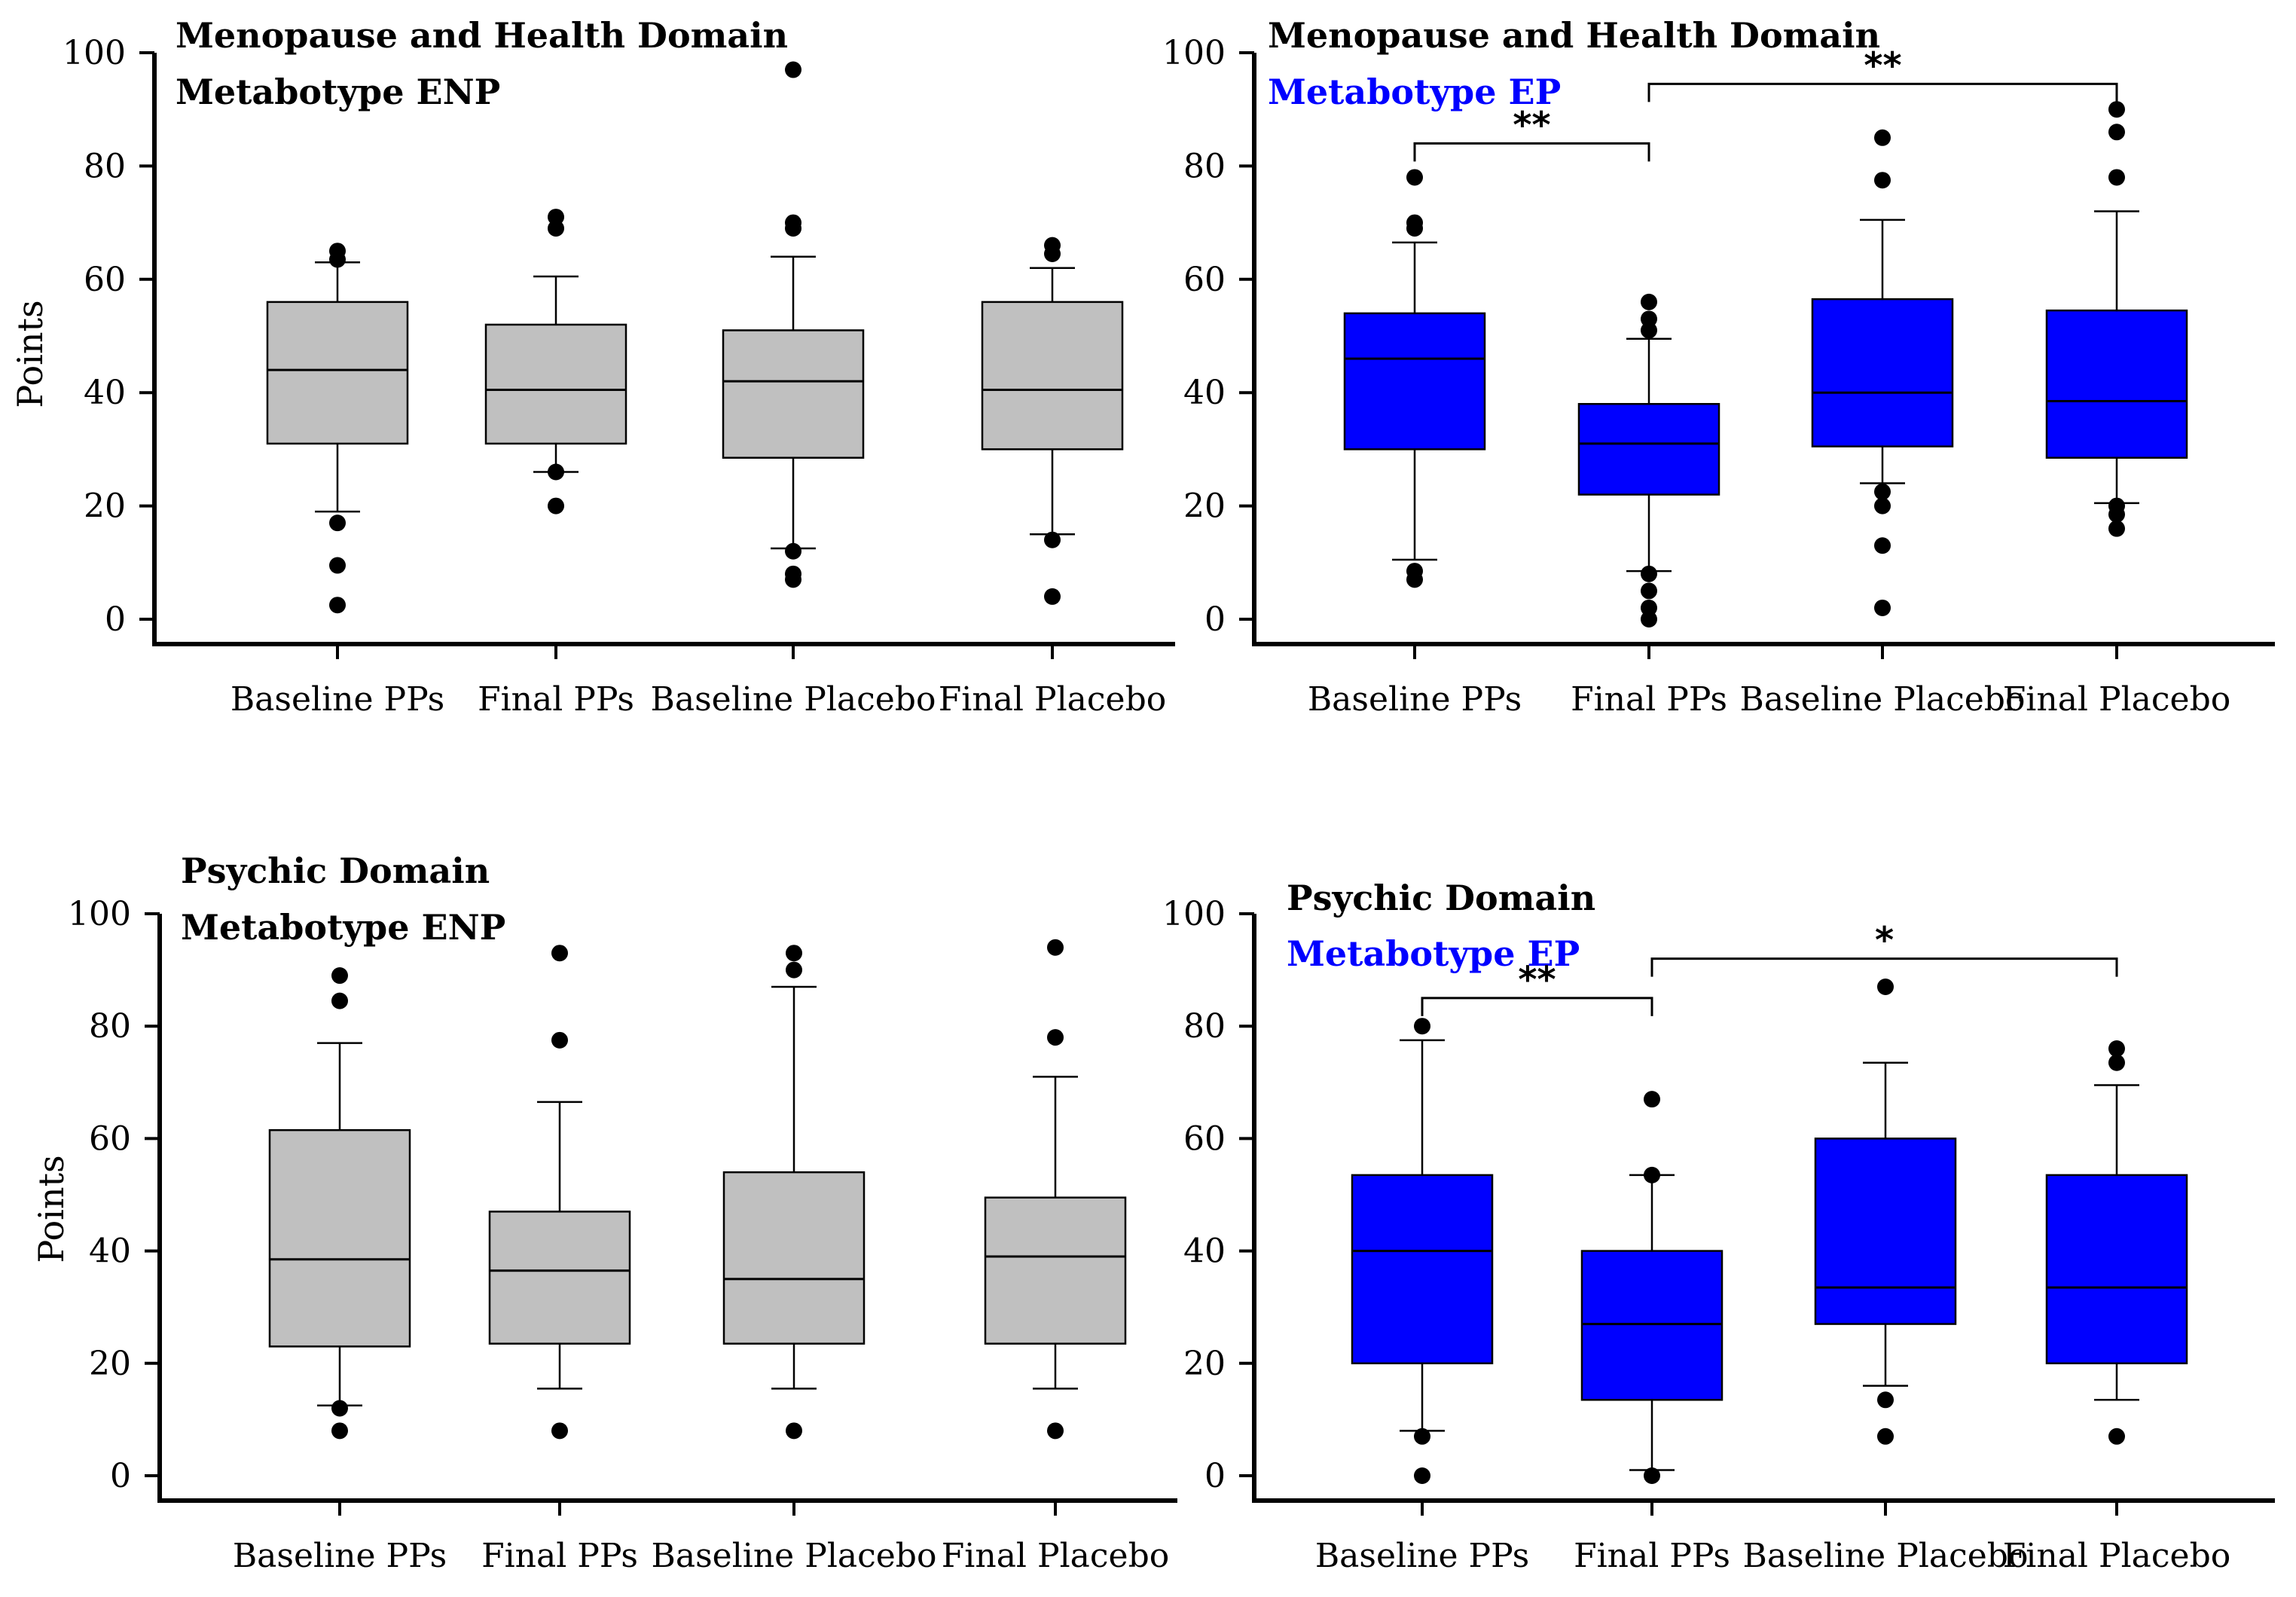  What do you see at coordinates (338, 92) in the screenshot?
I see `panel-subtitle: Metabotype ENP` at bounding box center [338, 92].